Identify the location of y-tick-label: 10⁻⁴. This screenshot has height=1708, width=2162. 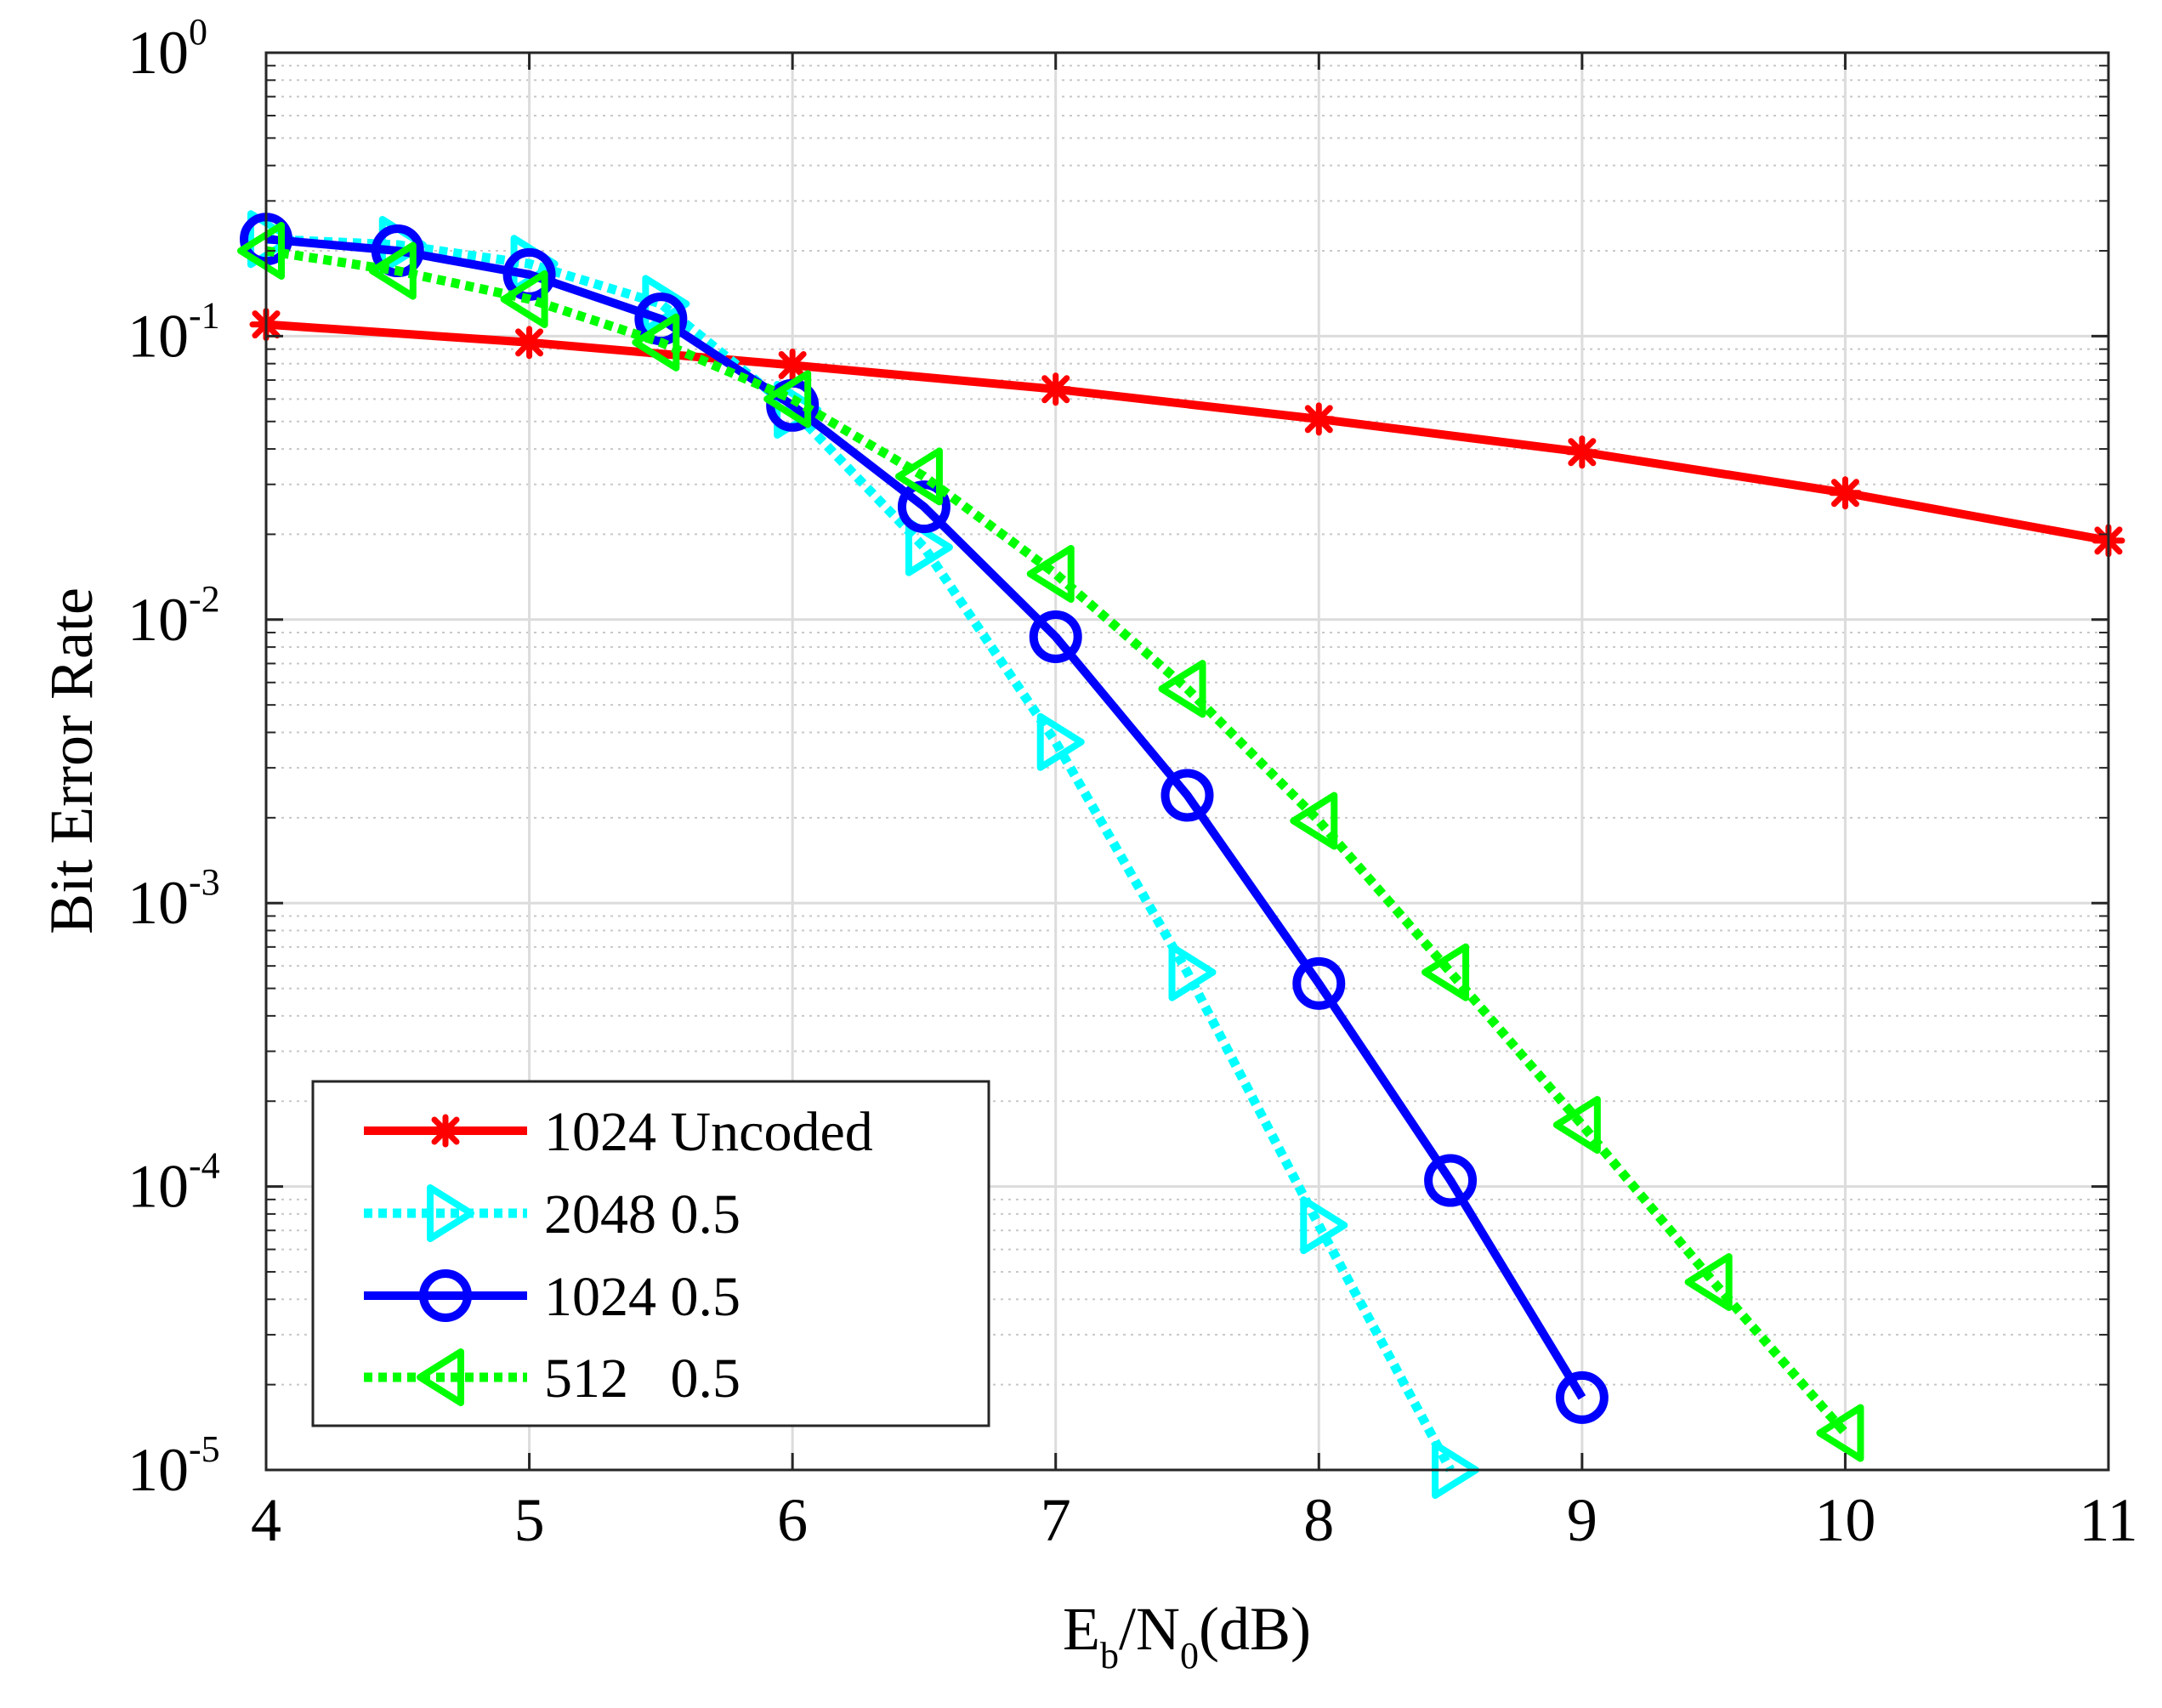
(174, 1183).